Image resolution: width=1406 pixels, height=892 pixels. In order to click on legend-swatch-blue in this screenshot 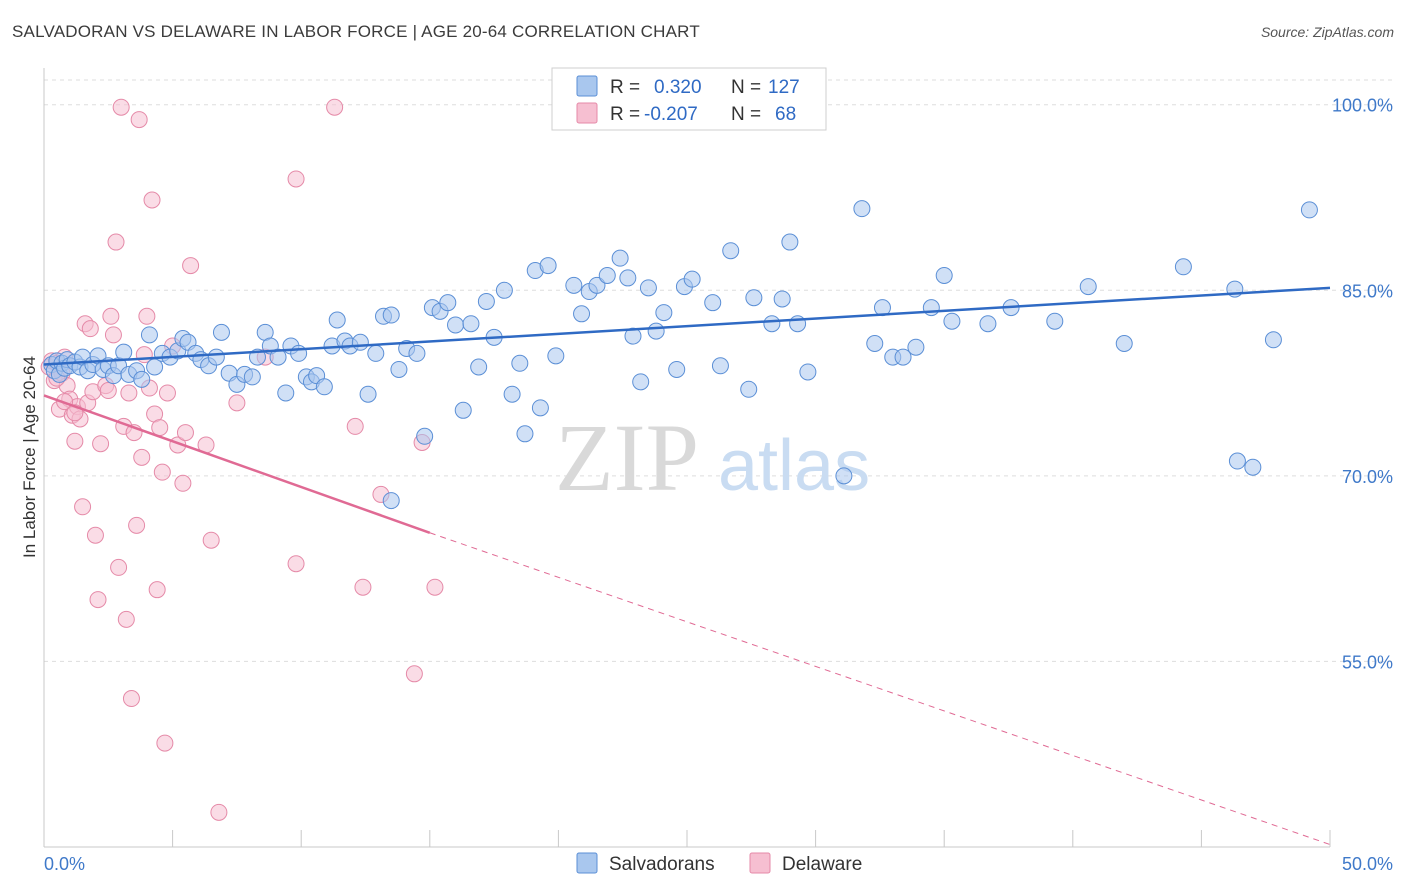, I will do `click(587, 86)`.